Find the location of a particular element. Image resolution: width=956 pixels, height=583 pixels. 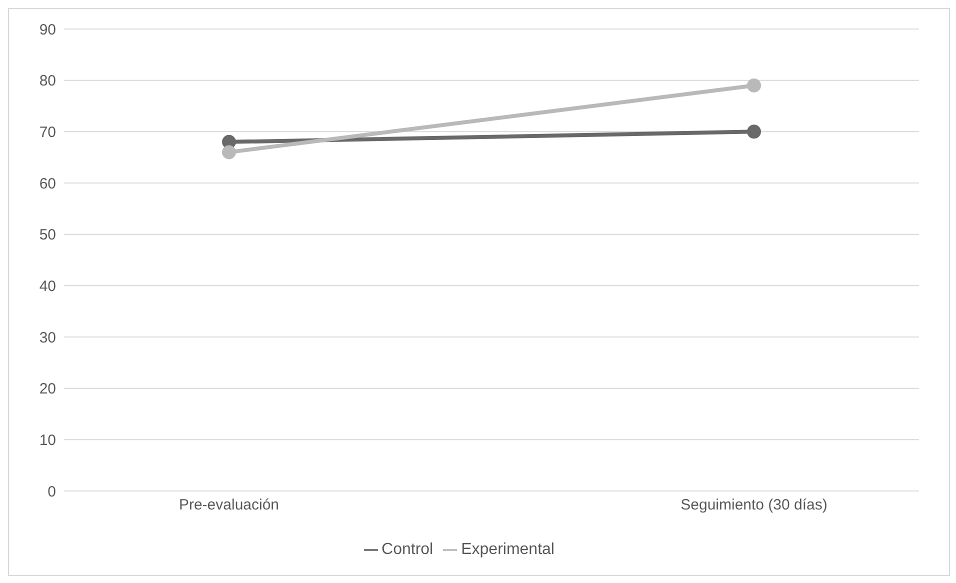

y-tick-label: 90 is located at coordinates (47, 29).